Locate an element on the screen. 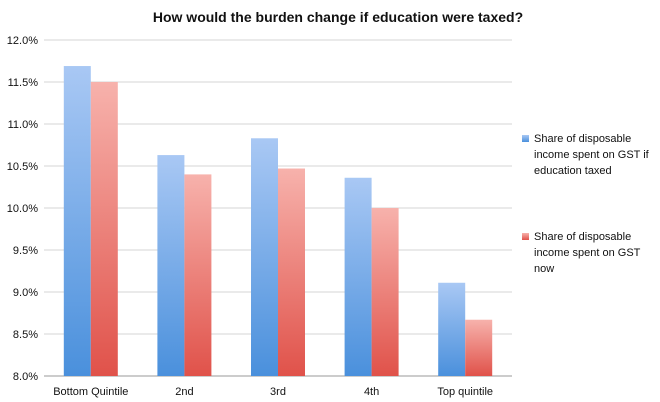 This screenshot has width=660, height=402. y-tick-label: 12.0% is located at coordinates (22, 41).